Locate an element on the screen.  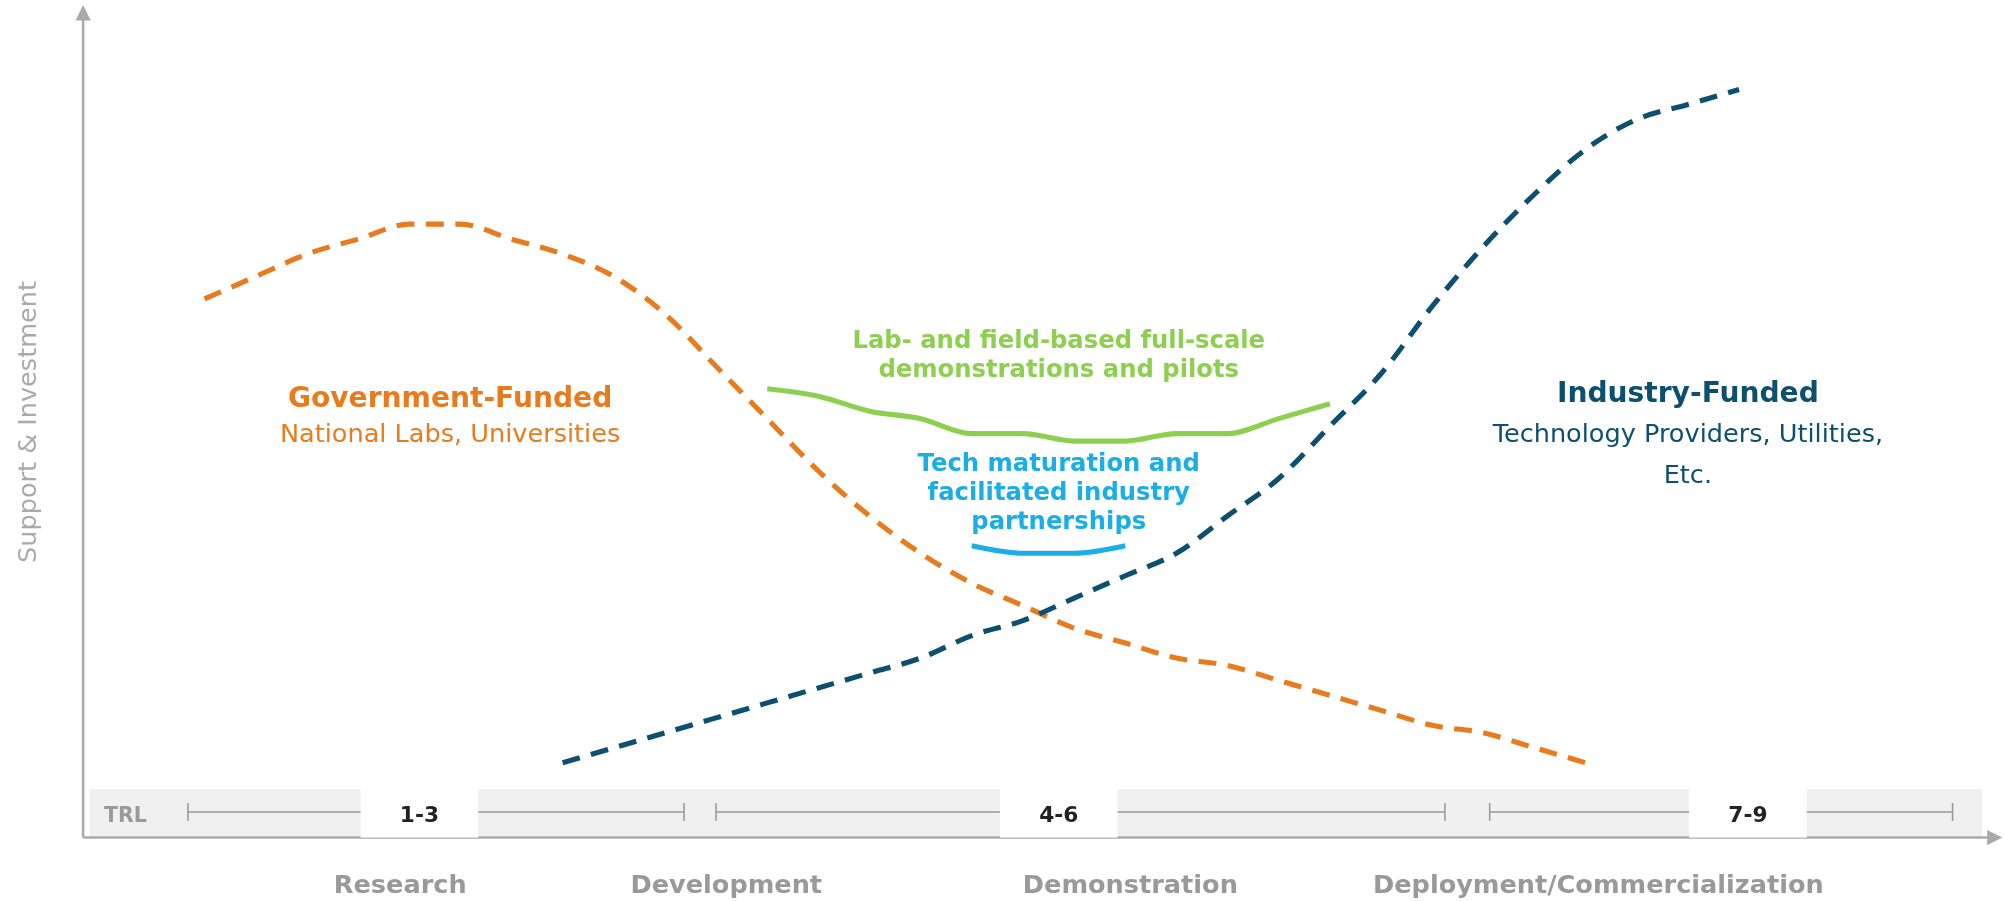
annotation: 4-6 is located at coordinates (1059, 815).